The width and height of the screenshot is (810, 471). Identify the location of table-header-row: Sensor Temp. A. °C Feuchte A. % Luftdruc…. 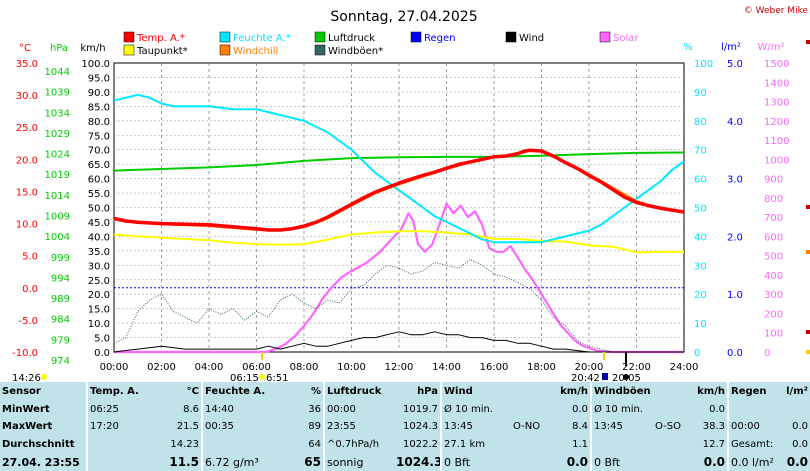
(405, 391).